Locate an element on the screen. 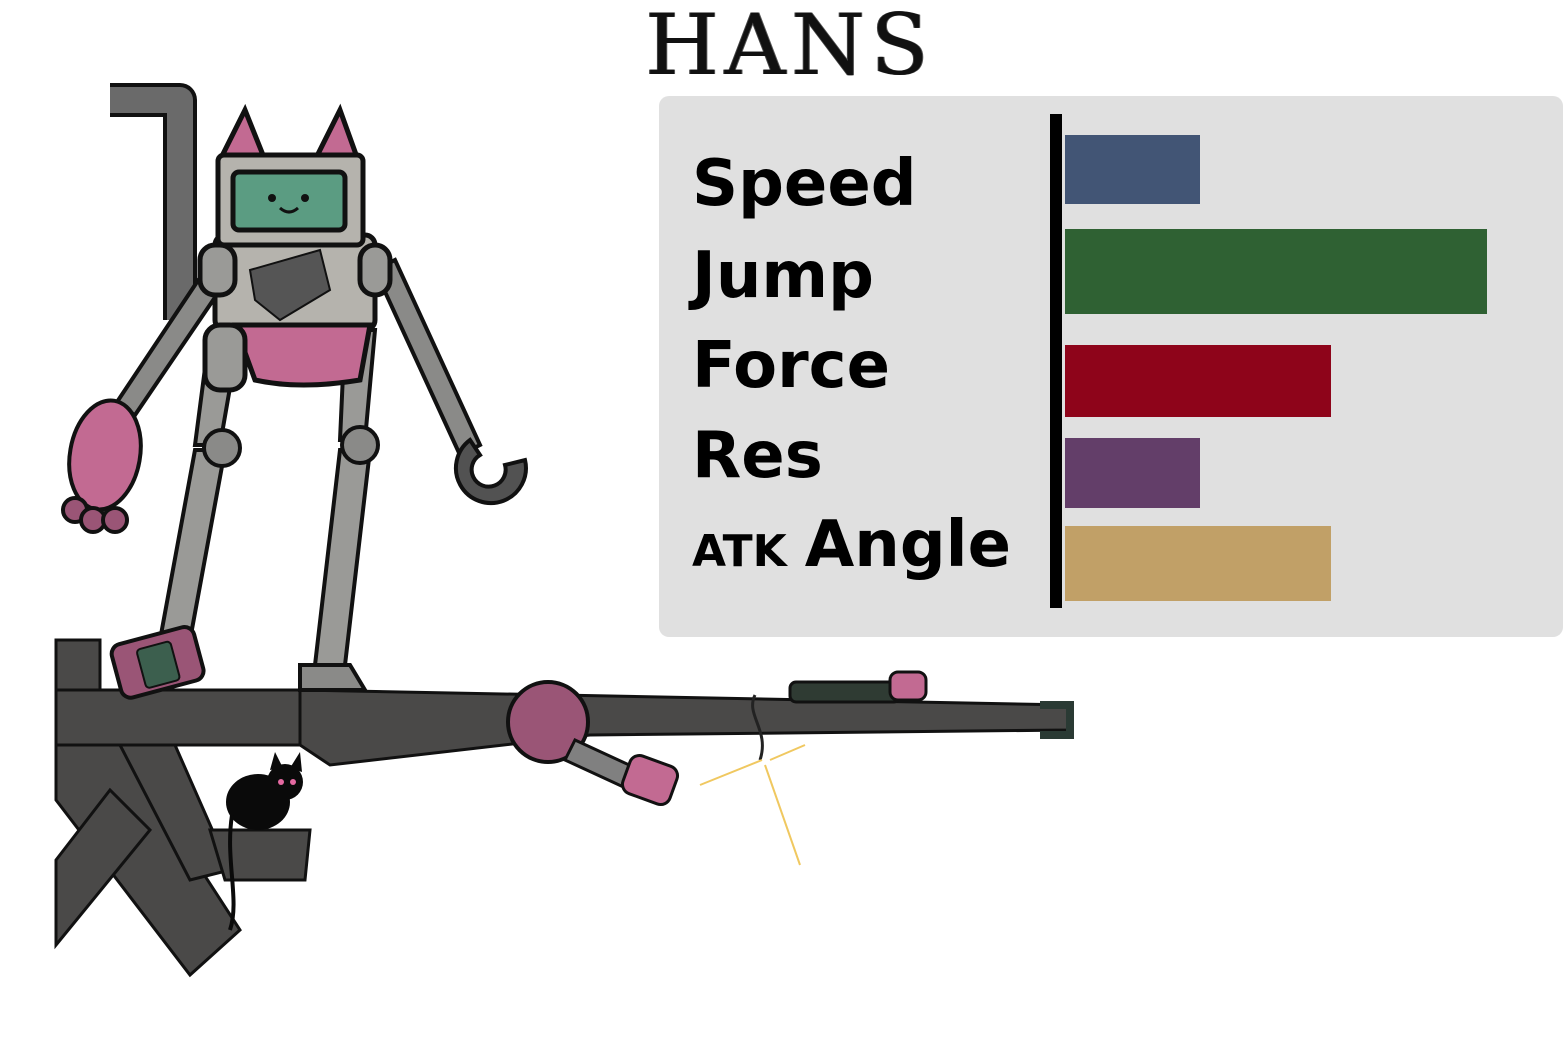 This screenshot has height=1053, width=1568. stat-bar-force is located at coordinates (1198, 381).